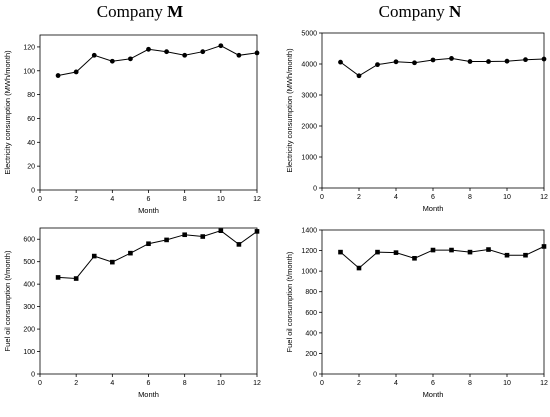  What do you see at coordinates (309, 96) in the screenshot?
I see `y-tick-label: 3000` at bounding box center [309, 96].